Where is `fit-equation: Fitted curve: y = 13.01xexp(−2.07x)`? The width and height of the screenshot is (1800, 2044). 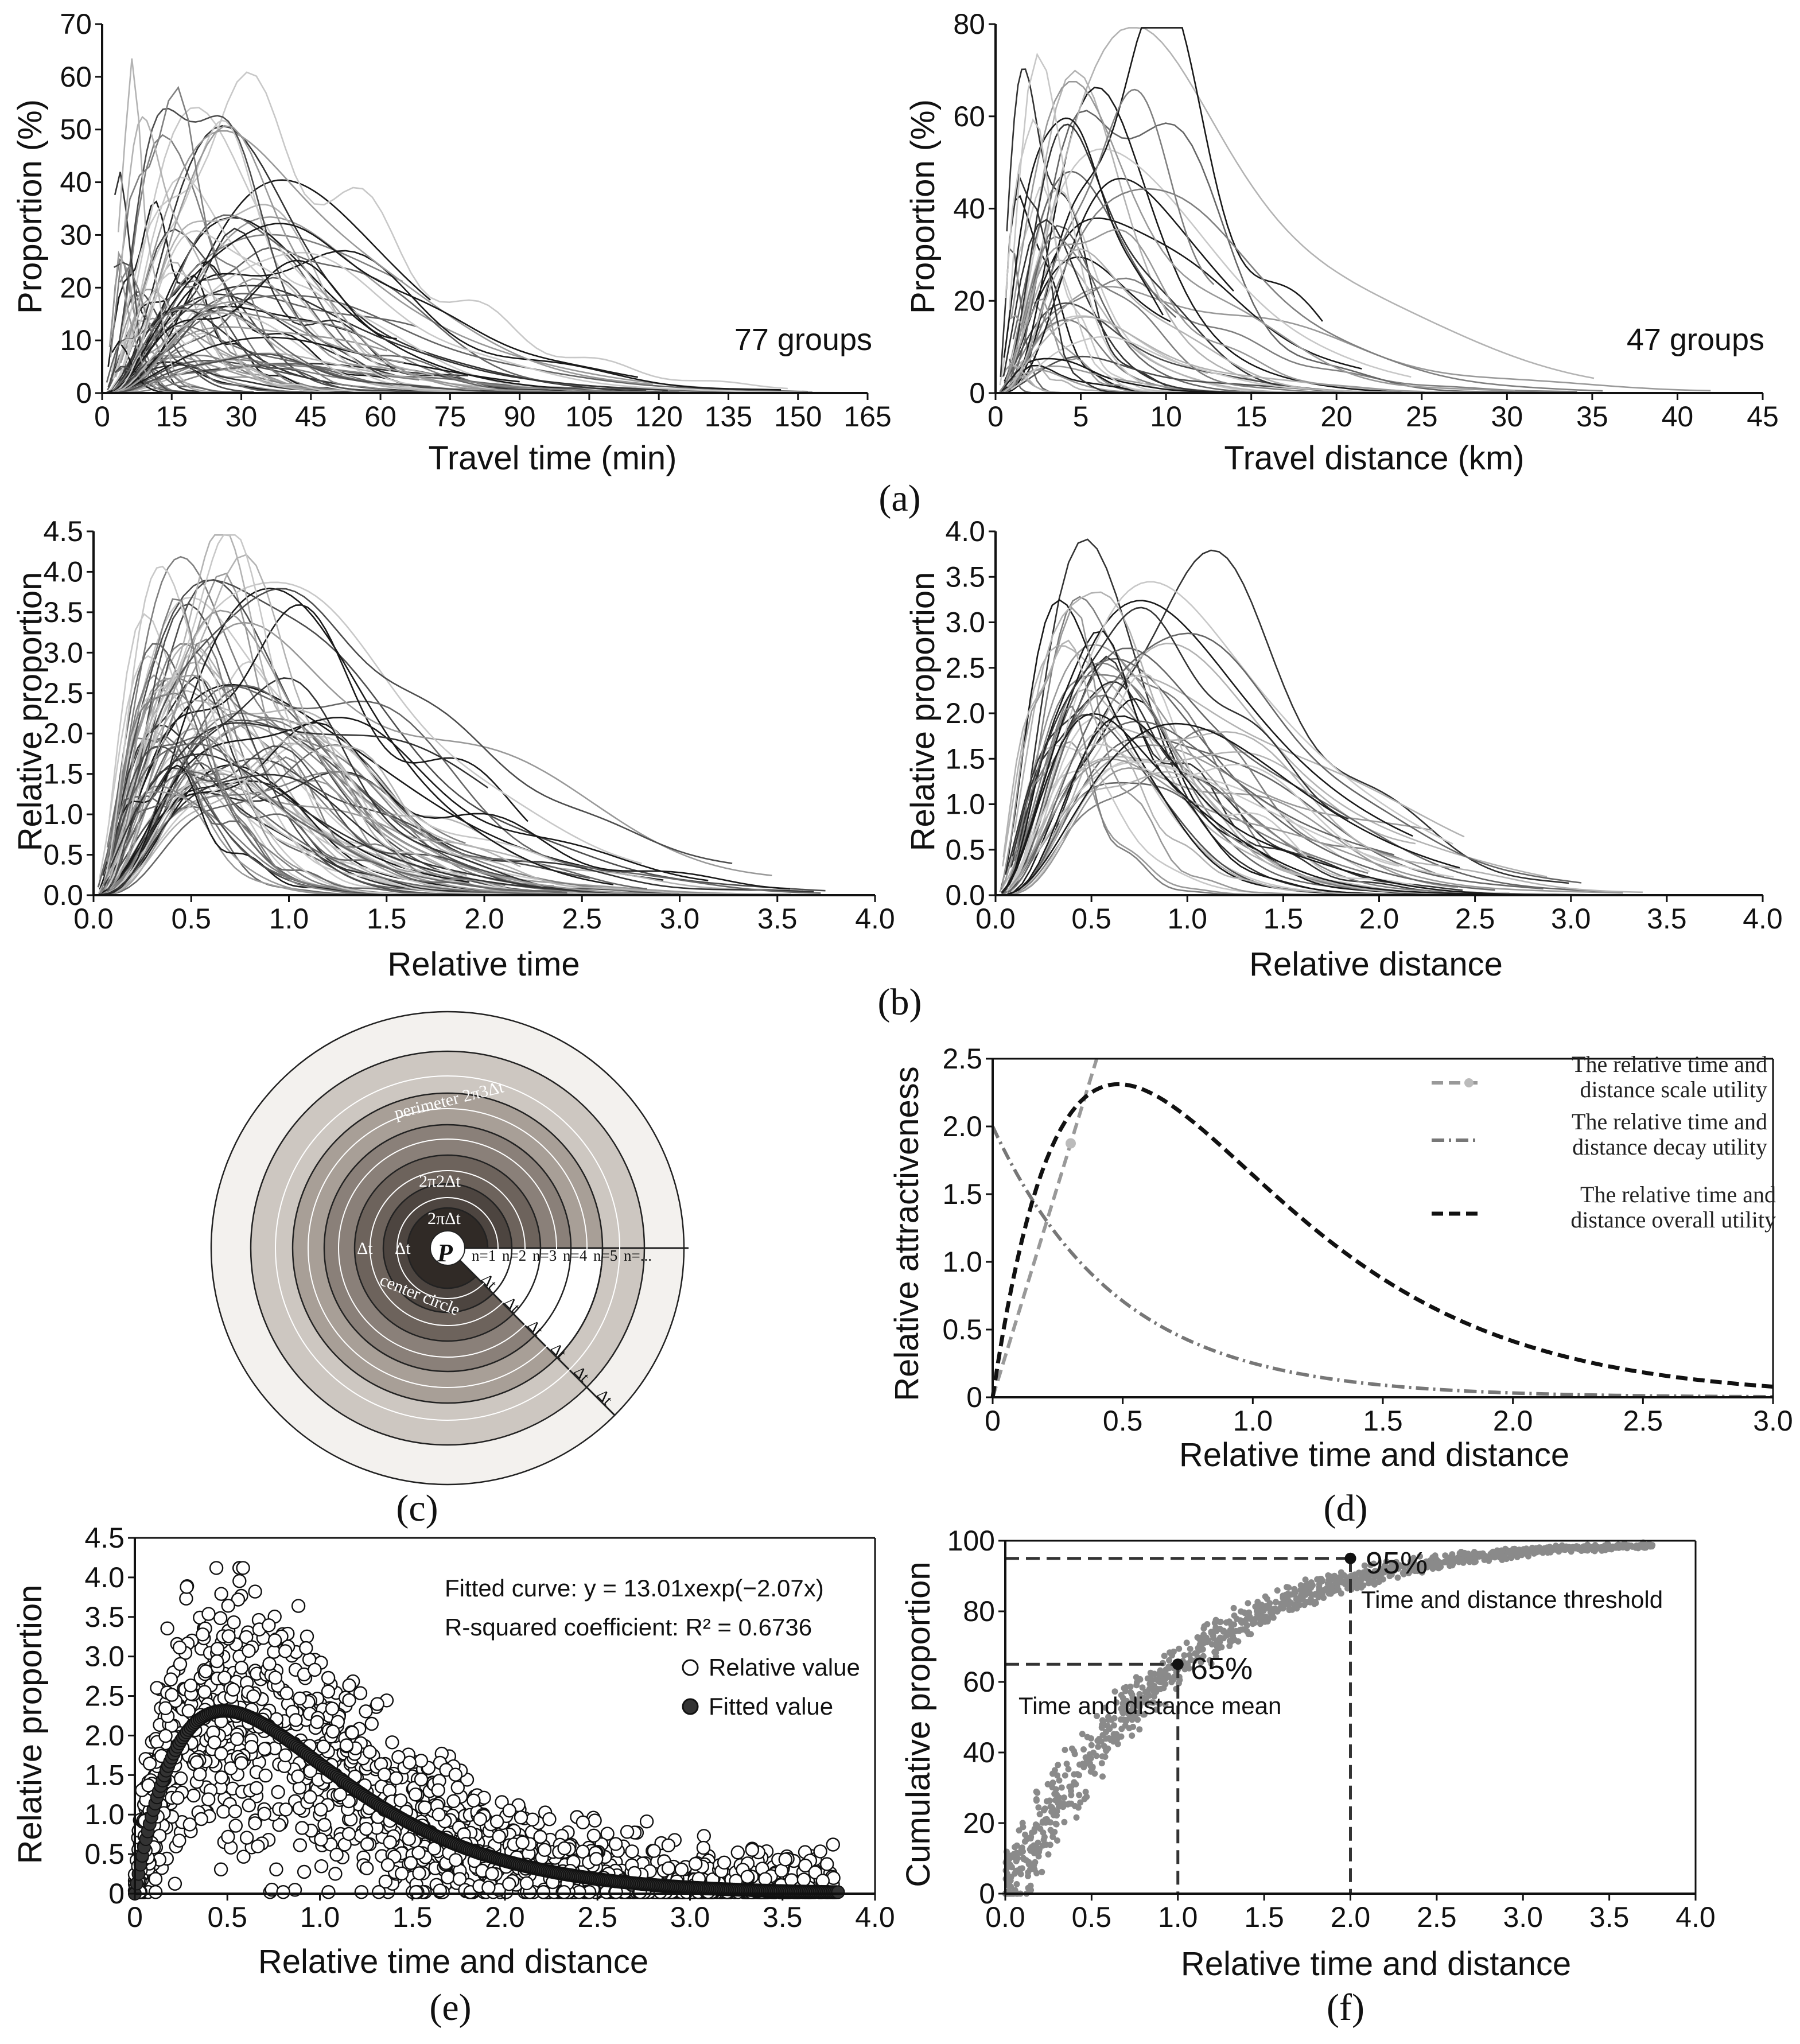
fit-equation: Fitted curve: y = 13.01xexp(−2.07x) is located at coordinates (634, 1588).